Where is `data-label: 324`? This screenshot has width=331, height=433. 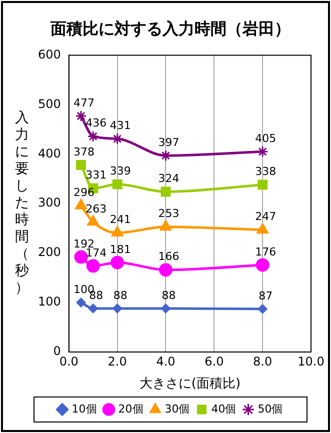 data-label: 324 is located at coordinates (169, 179).